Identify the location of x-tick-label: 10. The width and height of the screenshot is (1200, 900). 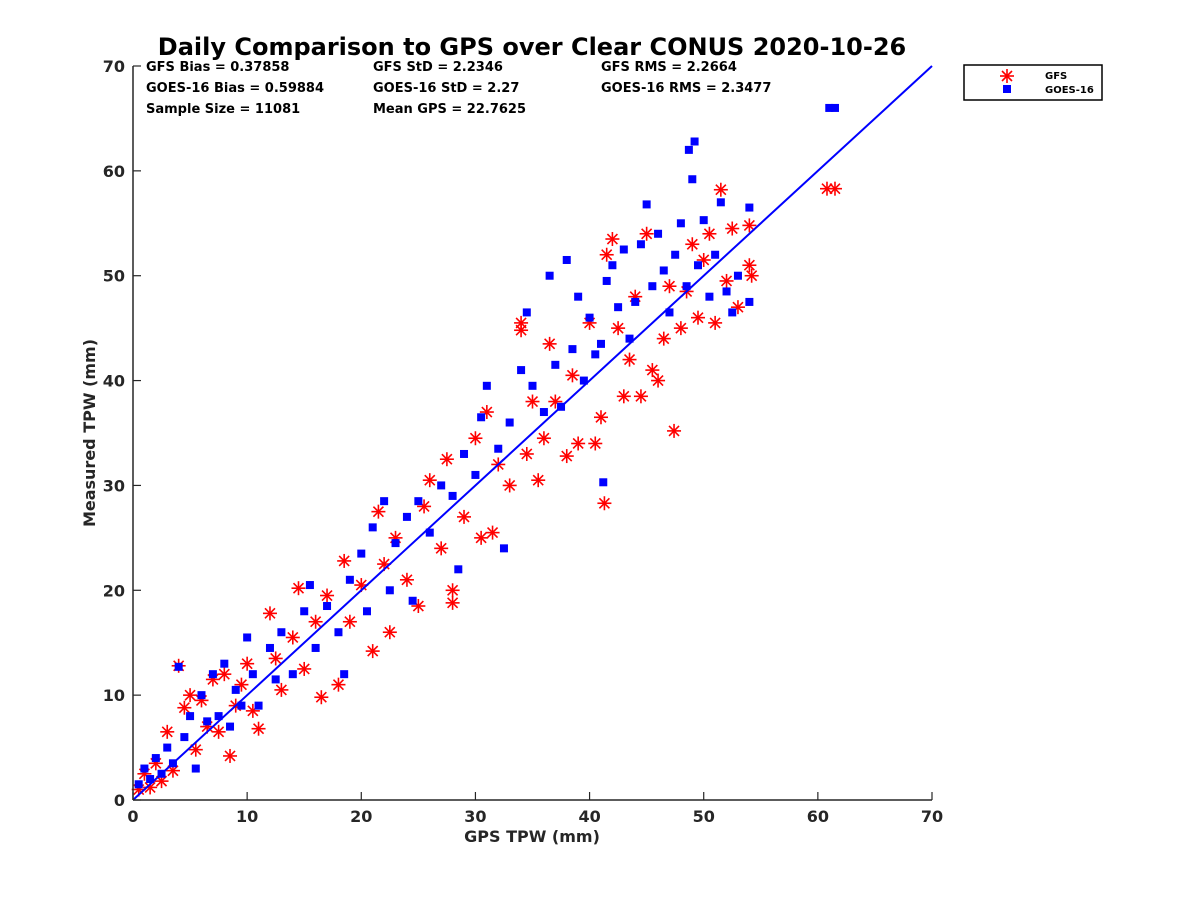
(247, 816).